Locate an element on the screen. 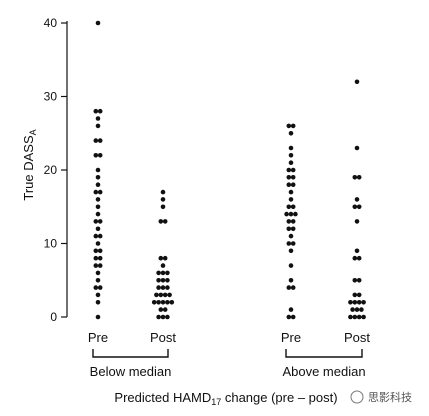 The width and height of the screenshot is (429, 416). watermark: 思影科技 is located at coordinates (381, 397).